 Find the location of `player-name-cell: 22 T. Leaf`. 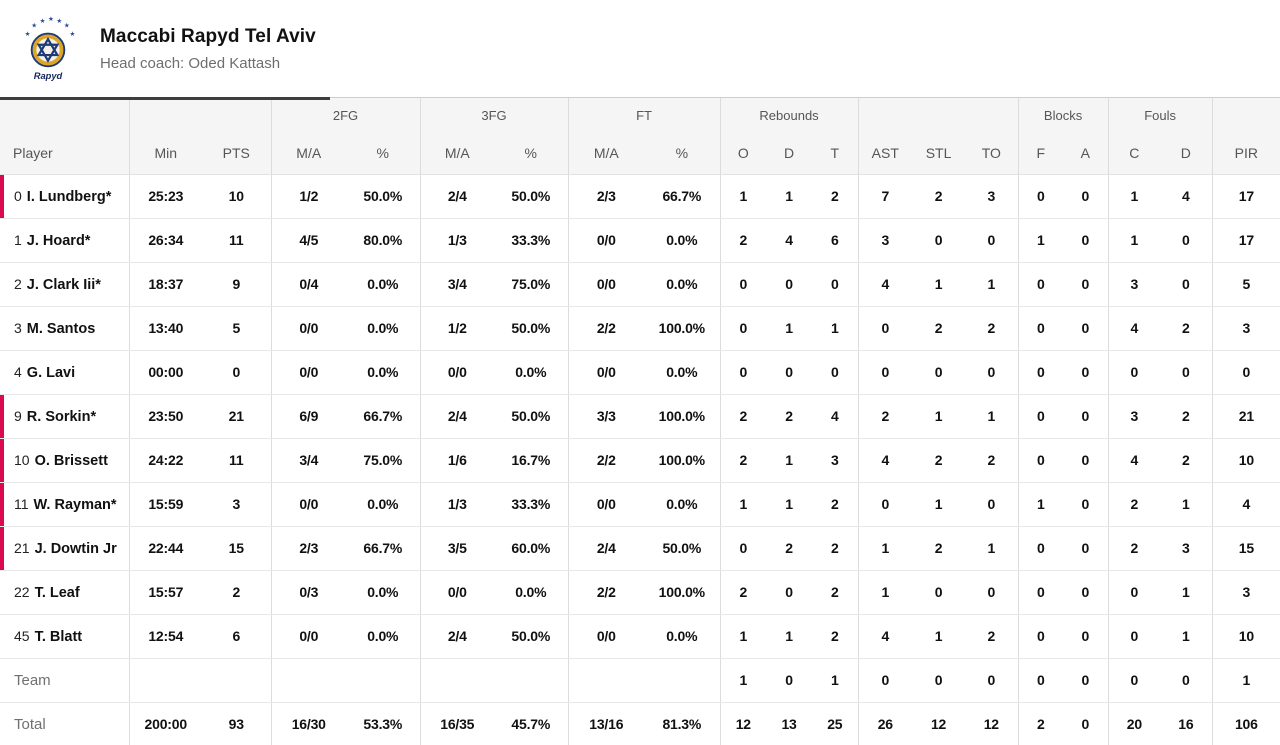

player-name-cell: 22 T. Leaf is located at coordinates (64, 592).